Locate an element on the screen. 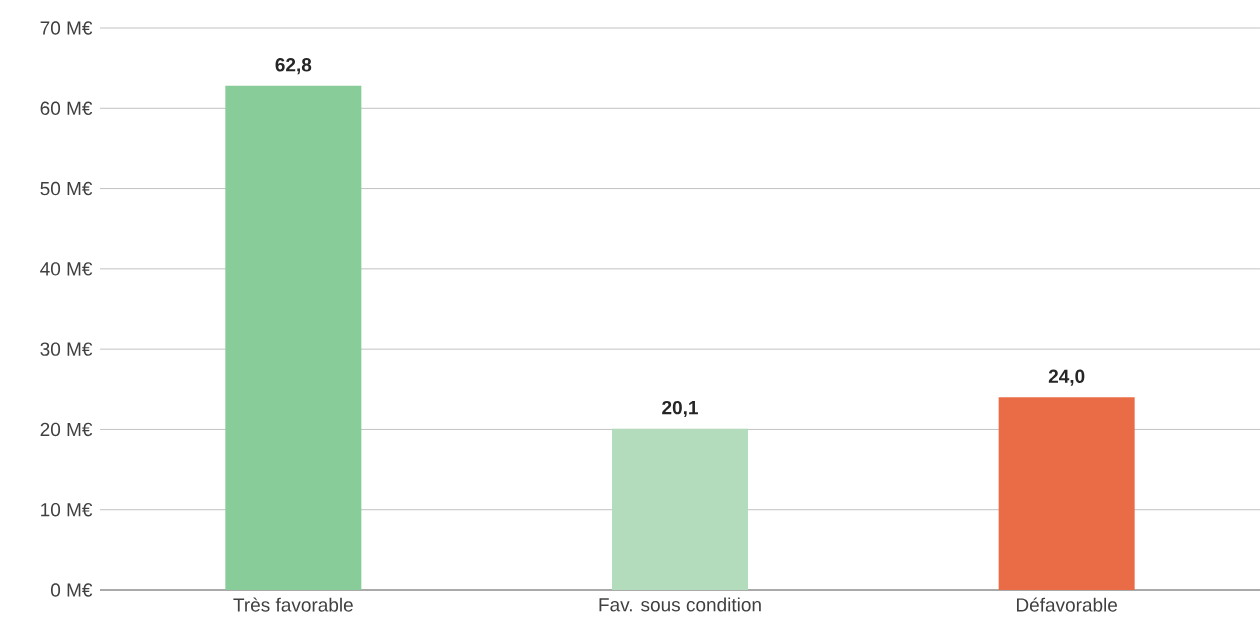 This screenshot has width=1260, height=628. data-label: 24,0 is located at coordinates (1066, 377).